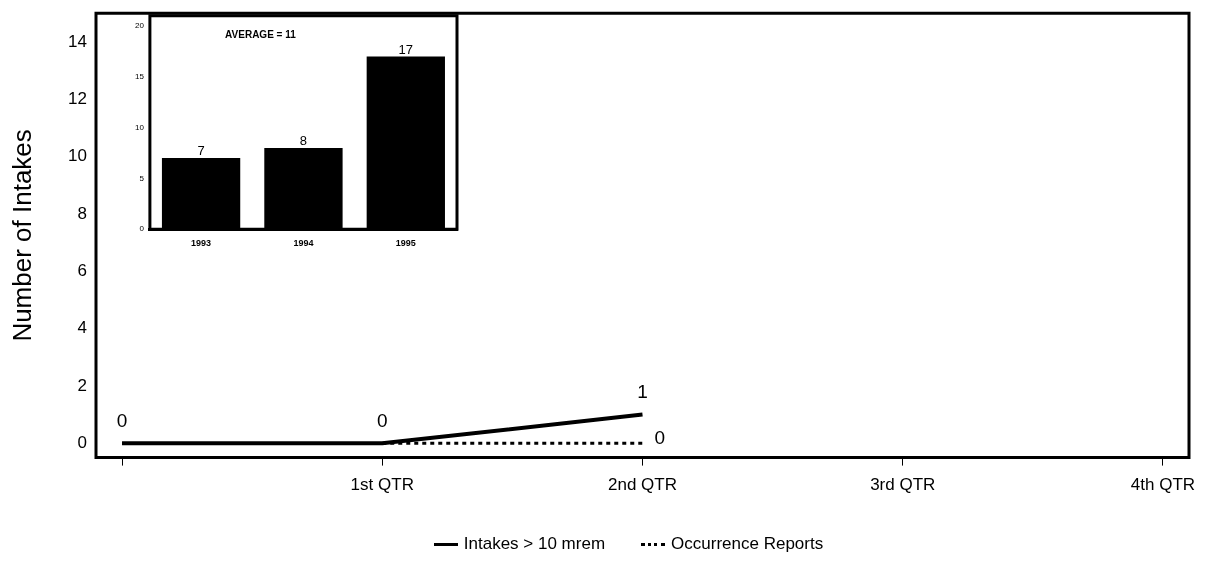  What do you see at coordinates (139, 26) in the screenshot?
I see `y-tick-label: 20` at bounding box center [139, 26].